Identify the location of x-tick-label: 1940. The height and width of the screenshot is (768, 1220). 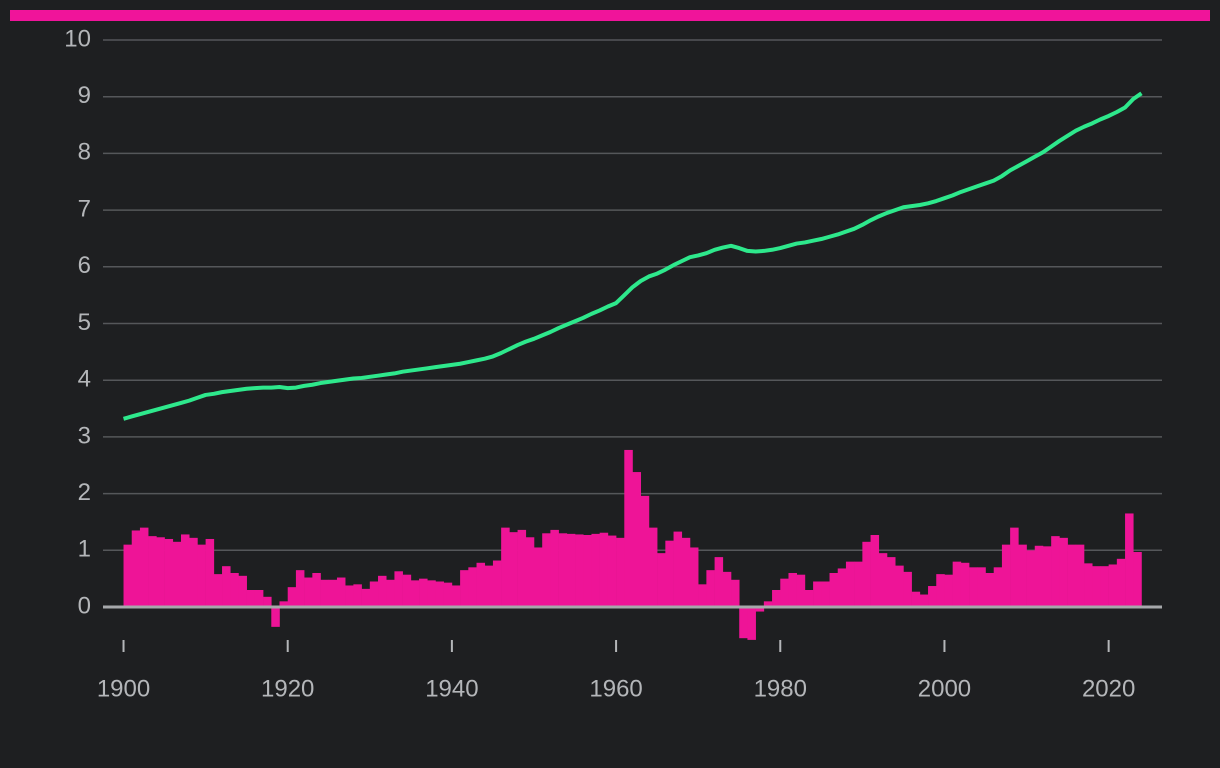
(451, 688).